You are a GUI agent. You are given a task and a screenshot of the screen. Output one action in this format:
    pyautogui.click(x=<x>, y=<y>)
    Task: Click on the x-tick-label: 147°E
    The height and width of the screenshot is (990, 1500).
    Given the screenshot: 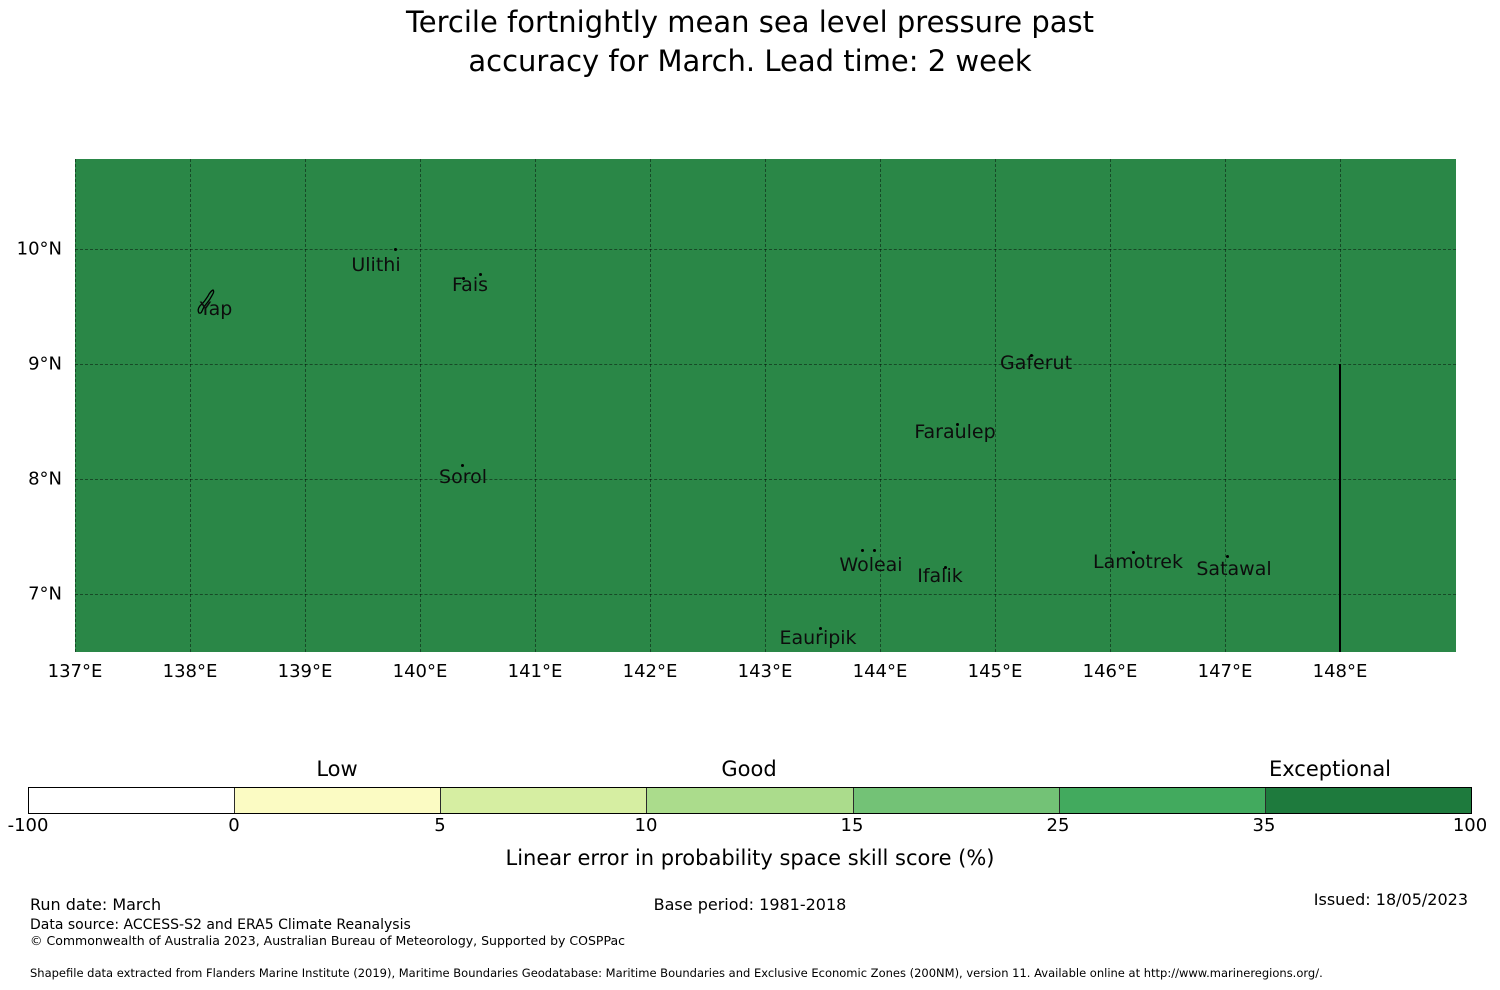 What is the action you would take?
    pyautogui.click(x=1225, y=671)
    